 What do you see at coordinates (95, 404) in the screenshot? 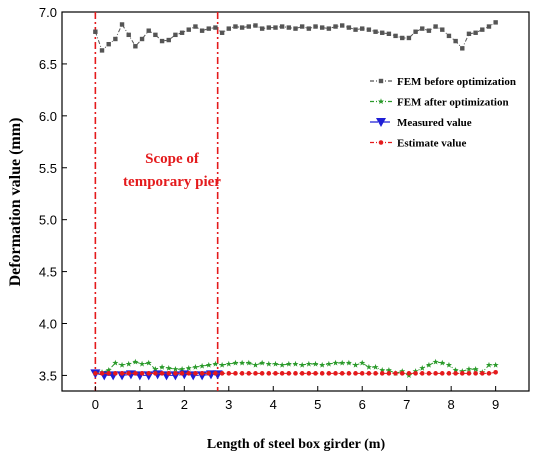
I see `x-tick-label: 0` at bounding box center [95, 404].